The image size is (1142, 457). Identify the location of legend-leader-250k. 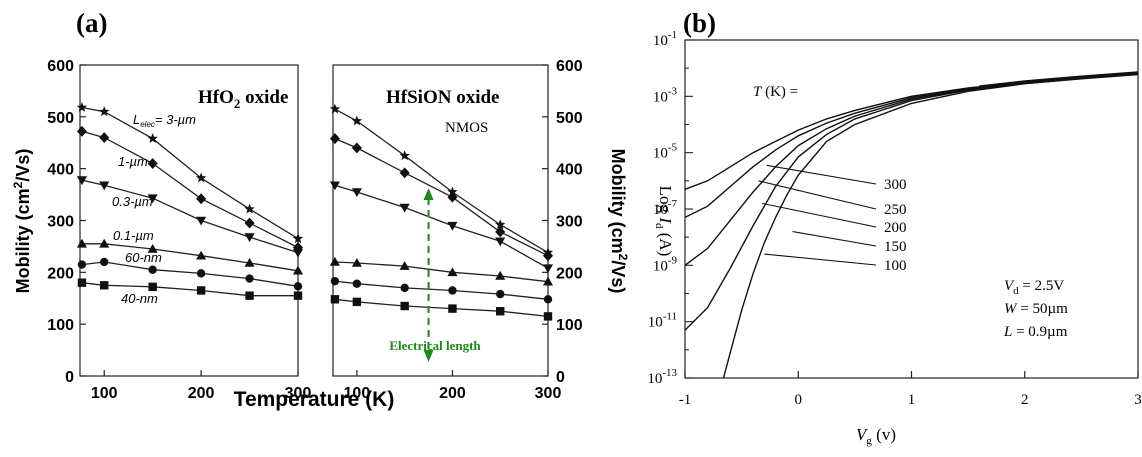
(817, 195).